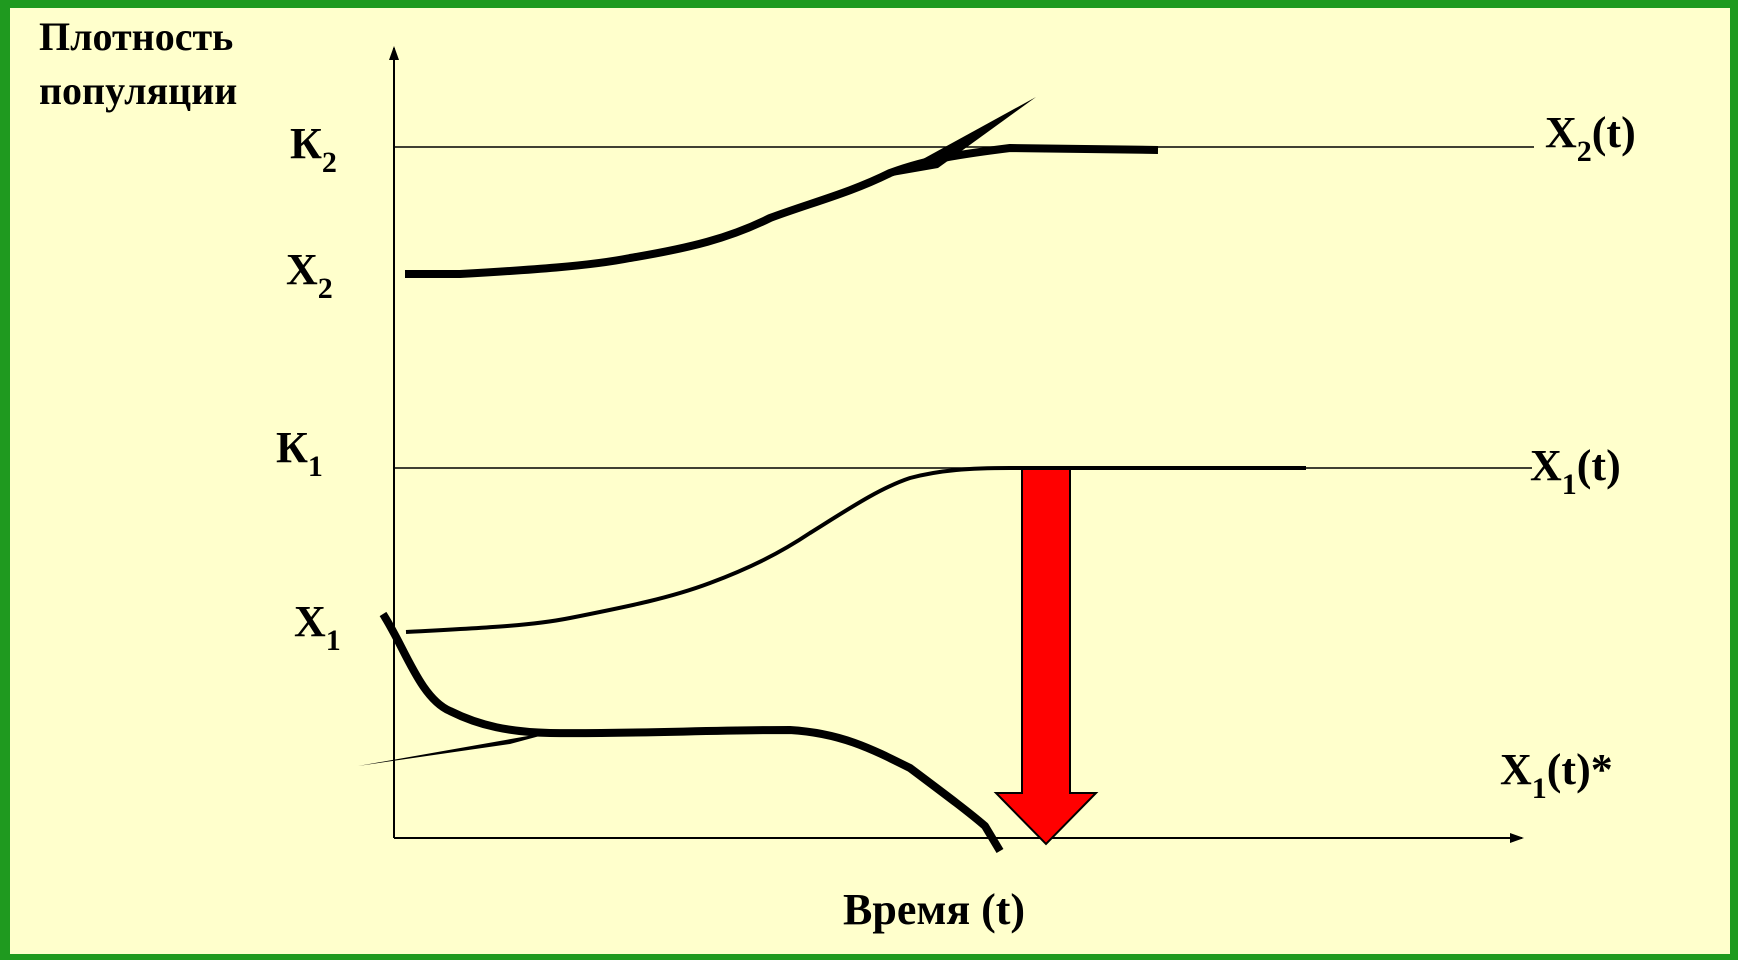  Describe the element at coordinates (136, 36) in the screenshot. I see `y-axis-title-line1: Плотность` at that location.